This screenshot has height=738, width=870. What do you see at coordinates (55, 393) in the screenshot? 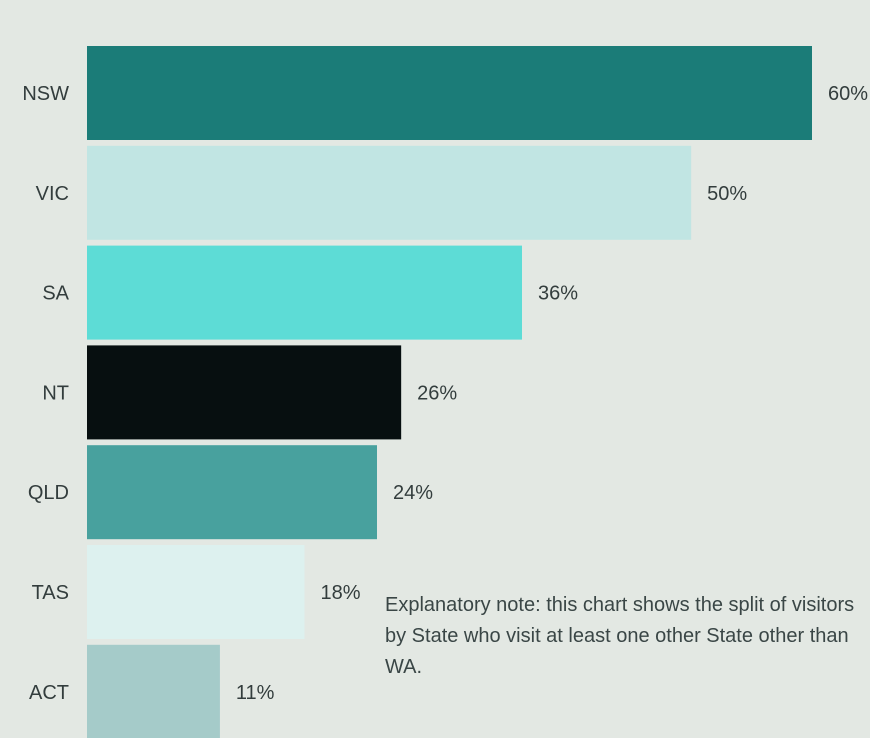
I see `category-label-nt: NT` at bounding box center [55, 393].